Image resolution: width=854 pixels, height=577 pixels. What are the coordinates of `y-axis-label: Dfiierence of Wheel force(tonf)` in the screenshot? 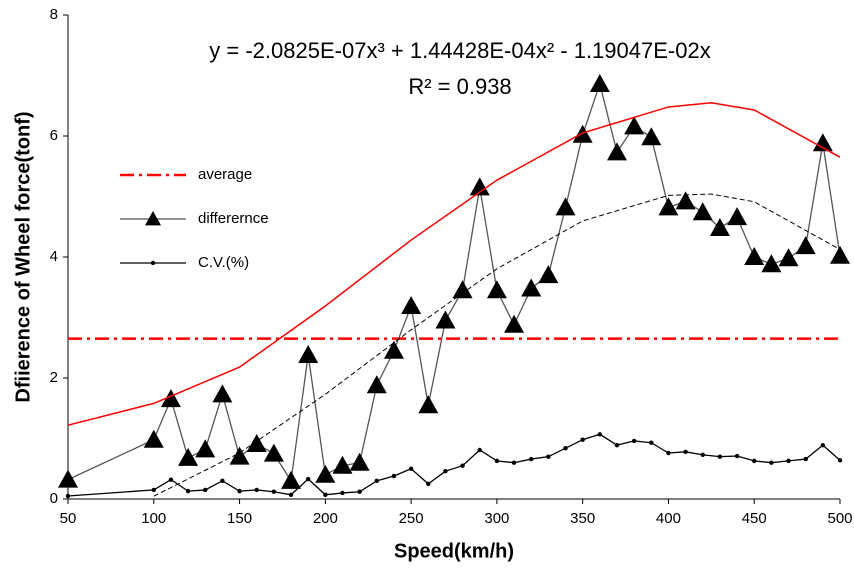 It's located at (23, 256).